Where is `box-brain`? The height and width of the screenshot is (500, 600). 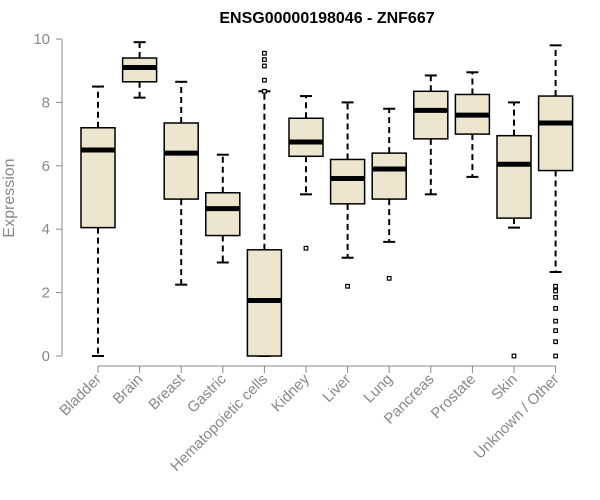
box-brain is located at coordinates (139, 70).